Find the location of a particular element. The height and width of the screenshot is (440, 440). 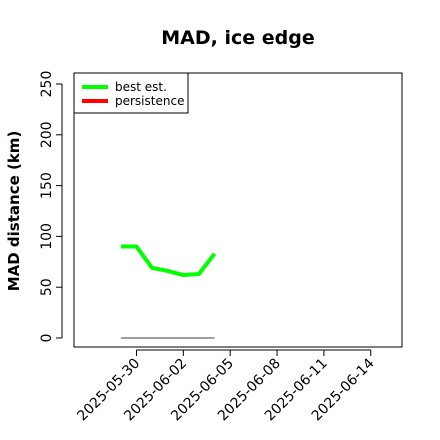

legend-box is located at coordinates (131, 93).